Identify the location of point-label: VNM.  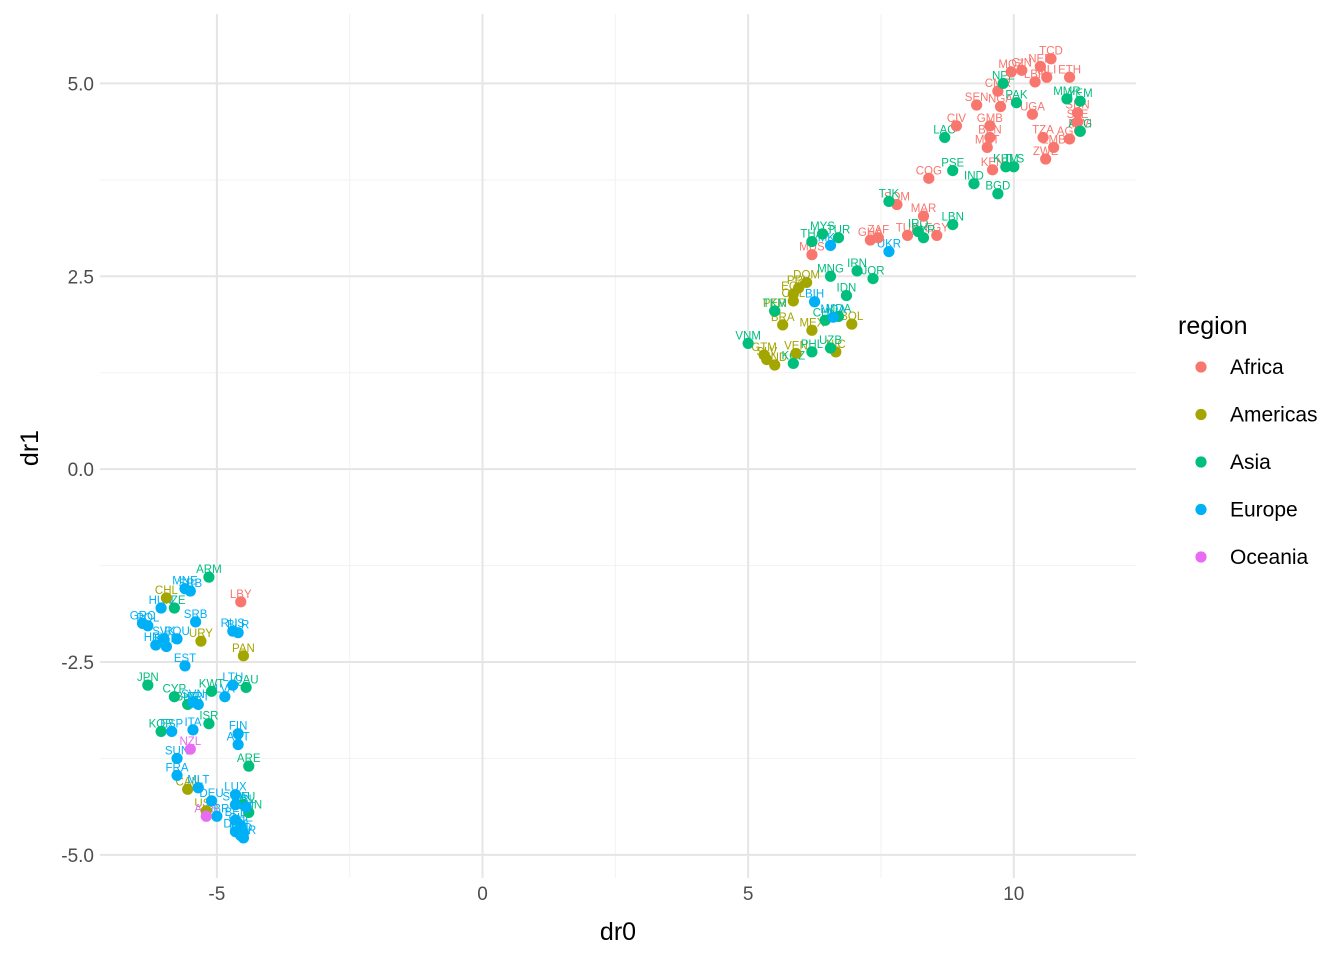
(748, 336).